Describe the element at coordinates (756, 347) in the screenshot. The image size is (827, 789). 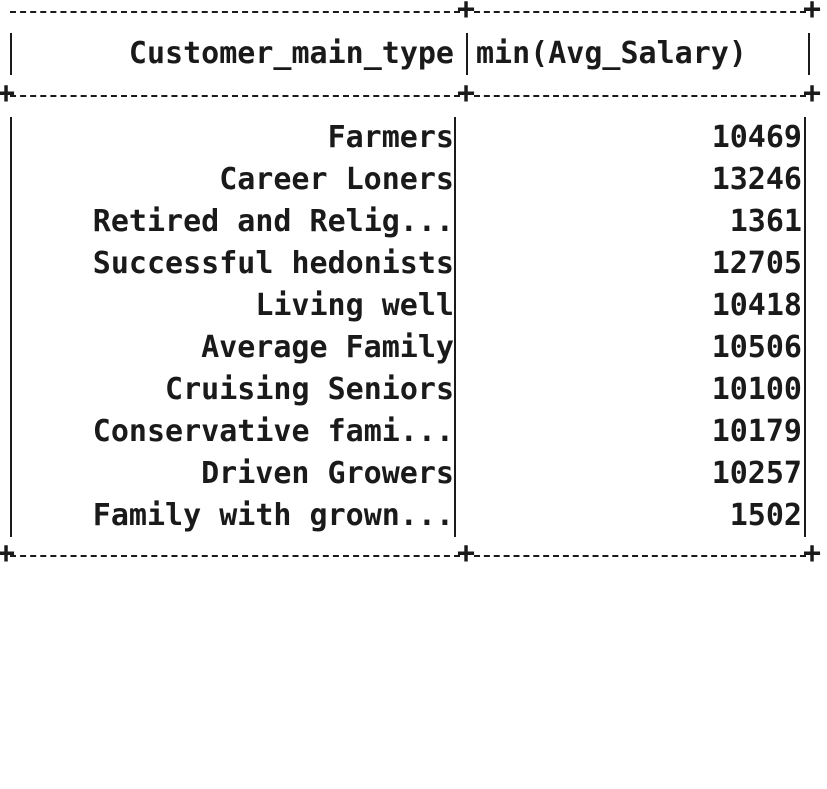
I see `cell-min-avg-salary: 10506` at that location.